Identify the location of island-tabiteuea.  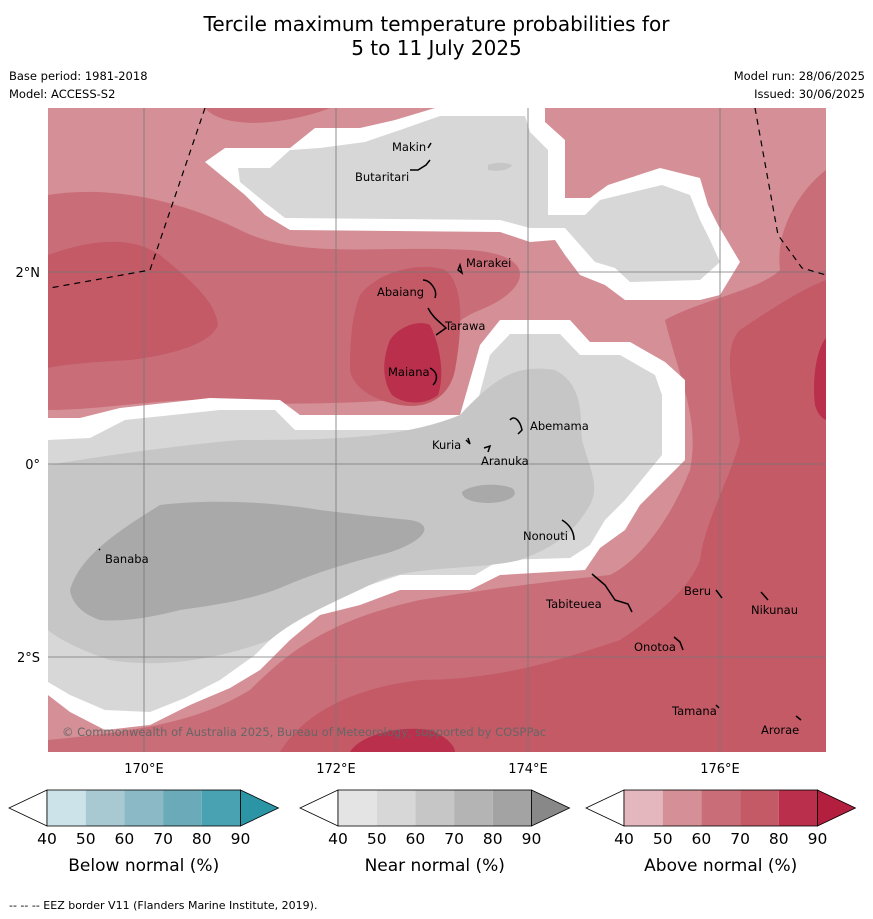
(612, 593).